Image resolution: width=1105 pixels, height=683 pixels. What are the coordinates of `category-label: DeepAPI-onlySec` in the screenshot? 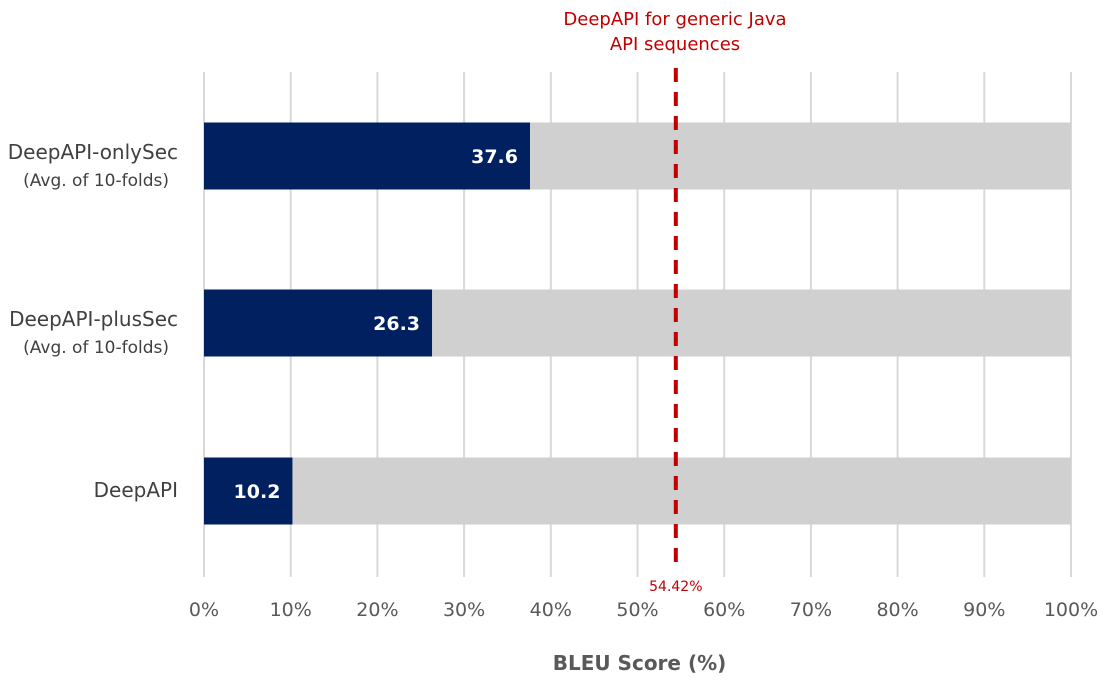 It's located at (93, 152).